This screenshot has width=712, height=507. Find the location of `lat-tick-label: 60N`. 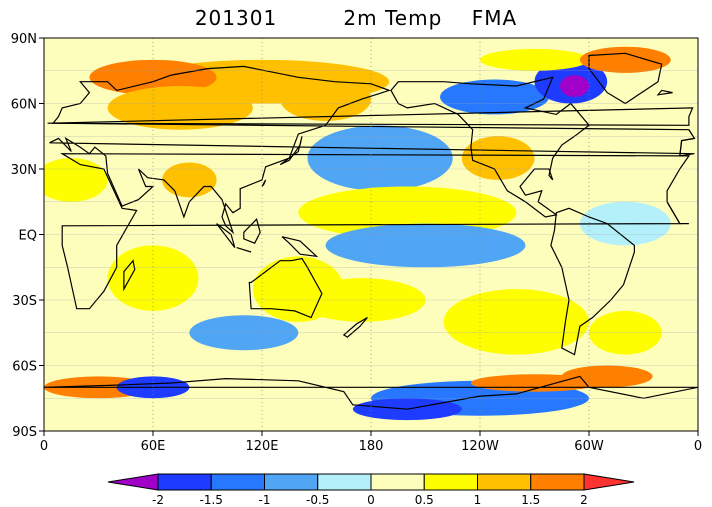

lat-tick-label: 60N is located at coordinates (24, 105).